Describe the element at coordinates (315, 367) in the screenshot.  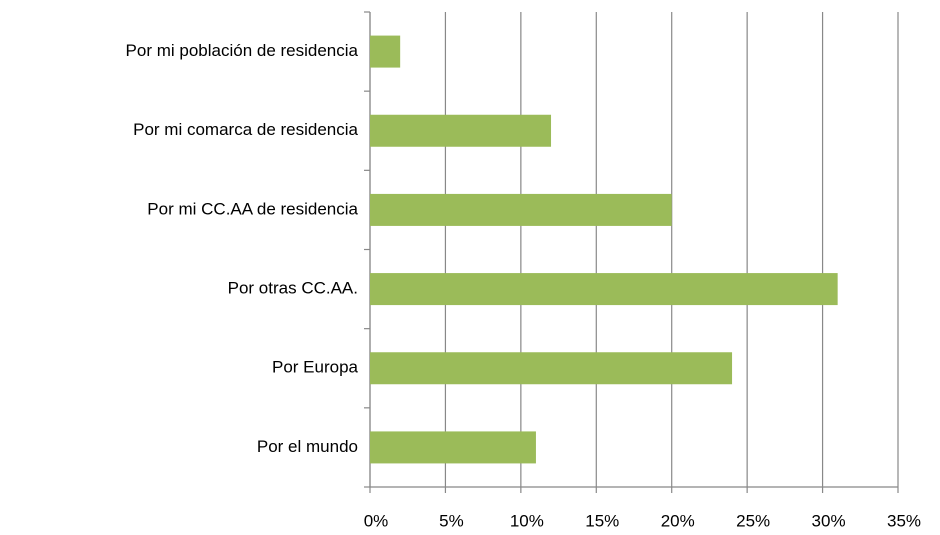
I see `y-tick-label: Por Europa` at that location.